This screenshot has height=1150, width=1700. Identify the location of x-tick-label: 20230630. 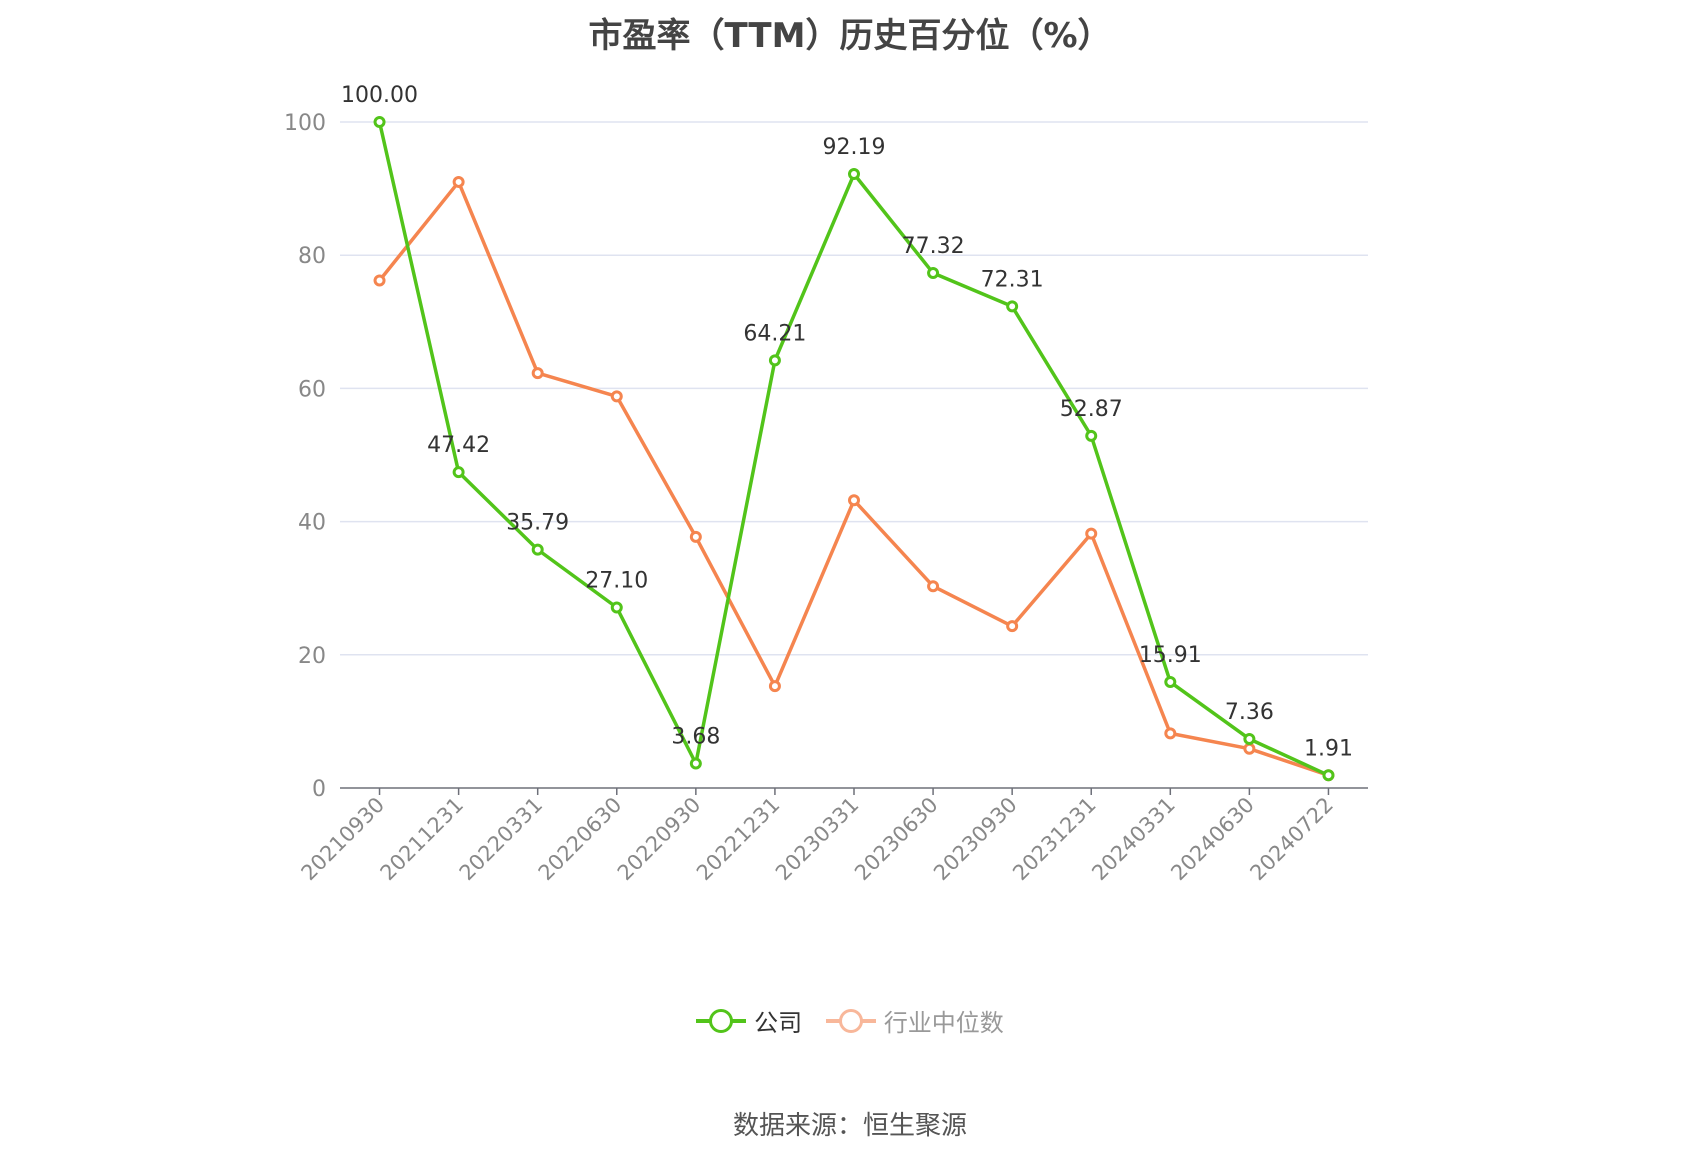
(896, 839).